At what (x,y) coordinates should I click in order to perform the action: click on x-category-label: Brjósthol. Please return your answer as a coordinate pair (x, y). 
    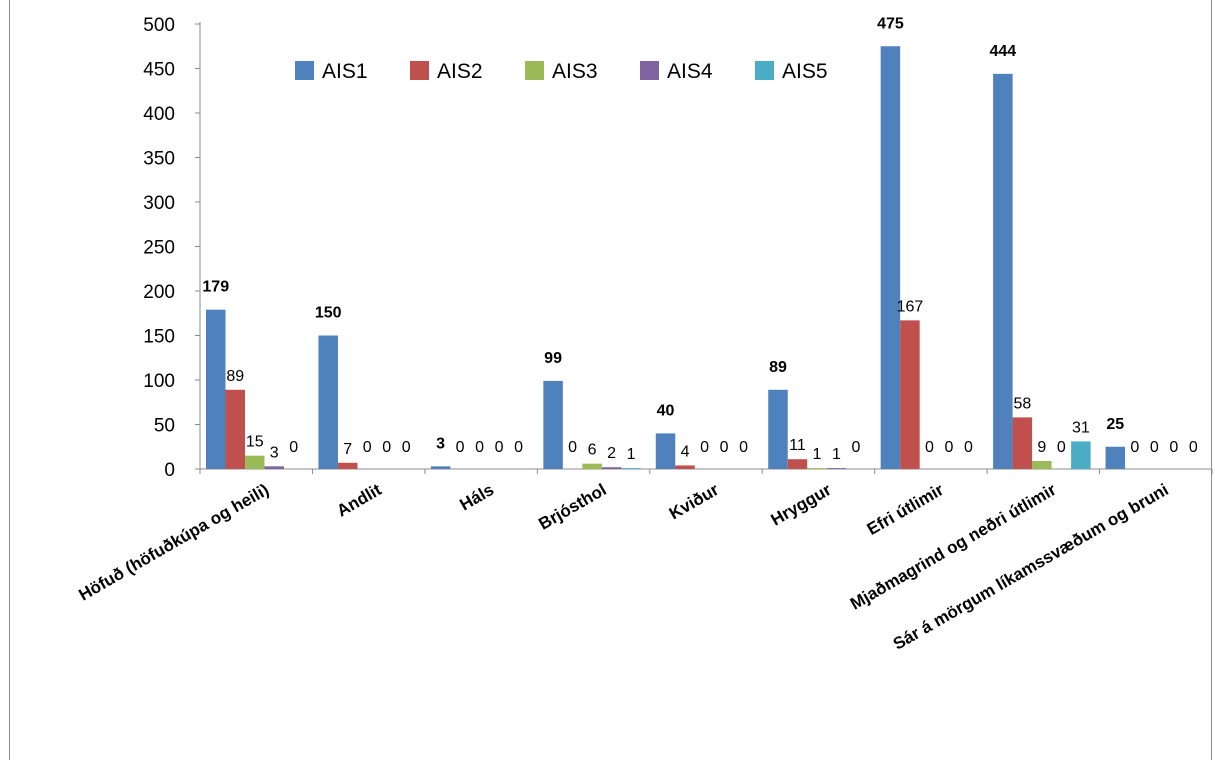
    Looking at the image, I should click on (572, 507).